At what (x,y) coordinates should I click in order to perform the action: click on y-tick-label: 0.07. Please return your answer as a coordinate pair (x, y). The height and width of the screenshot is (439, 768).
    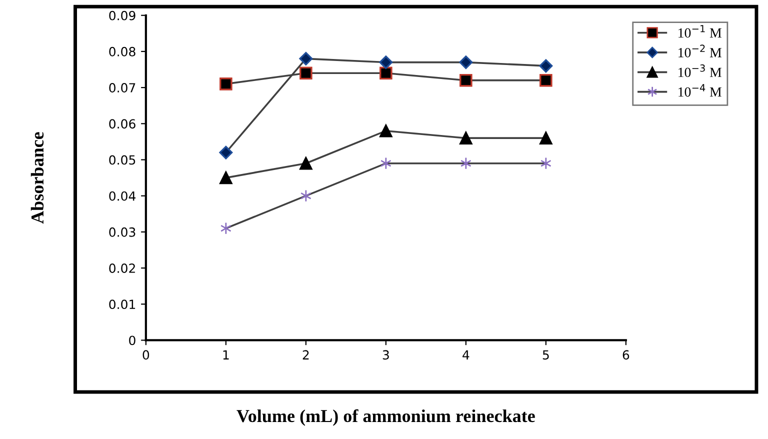
    Looking at the image, I should click on (122, 87).